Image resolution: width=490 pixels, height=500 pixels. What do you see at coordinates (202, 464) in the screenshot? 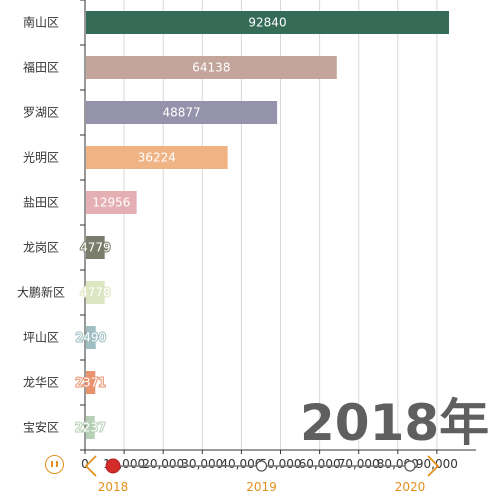
I see `x-tick-label: 30,000` at bounding box center [202, 464].